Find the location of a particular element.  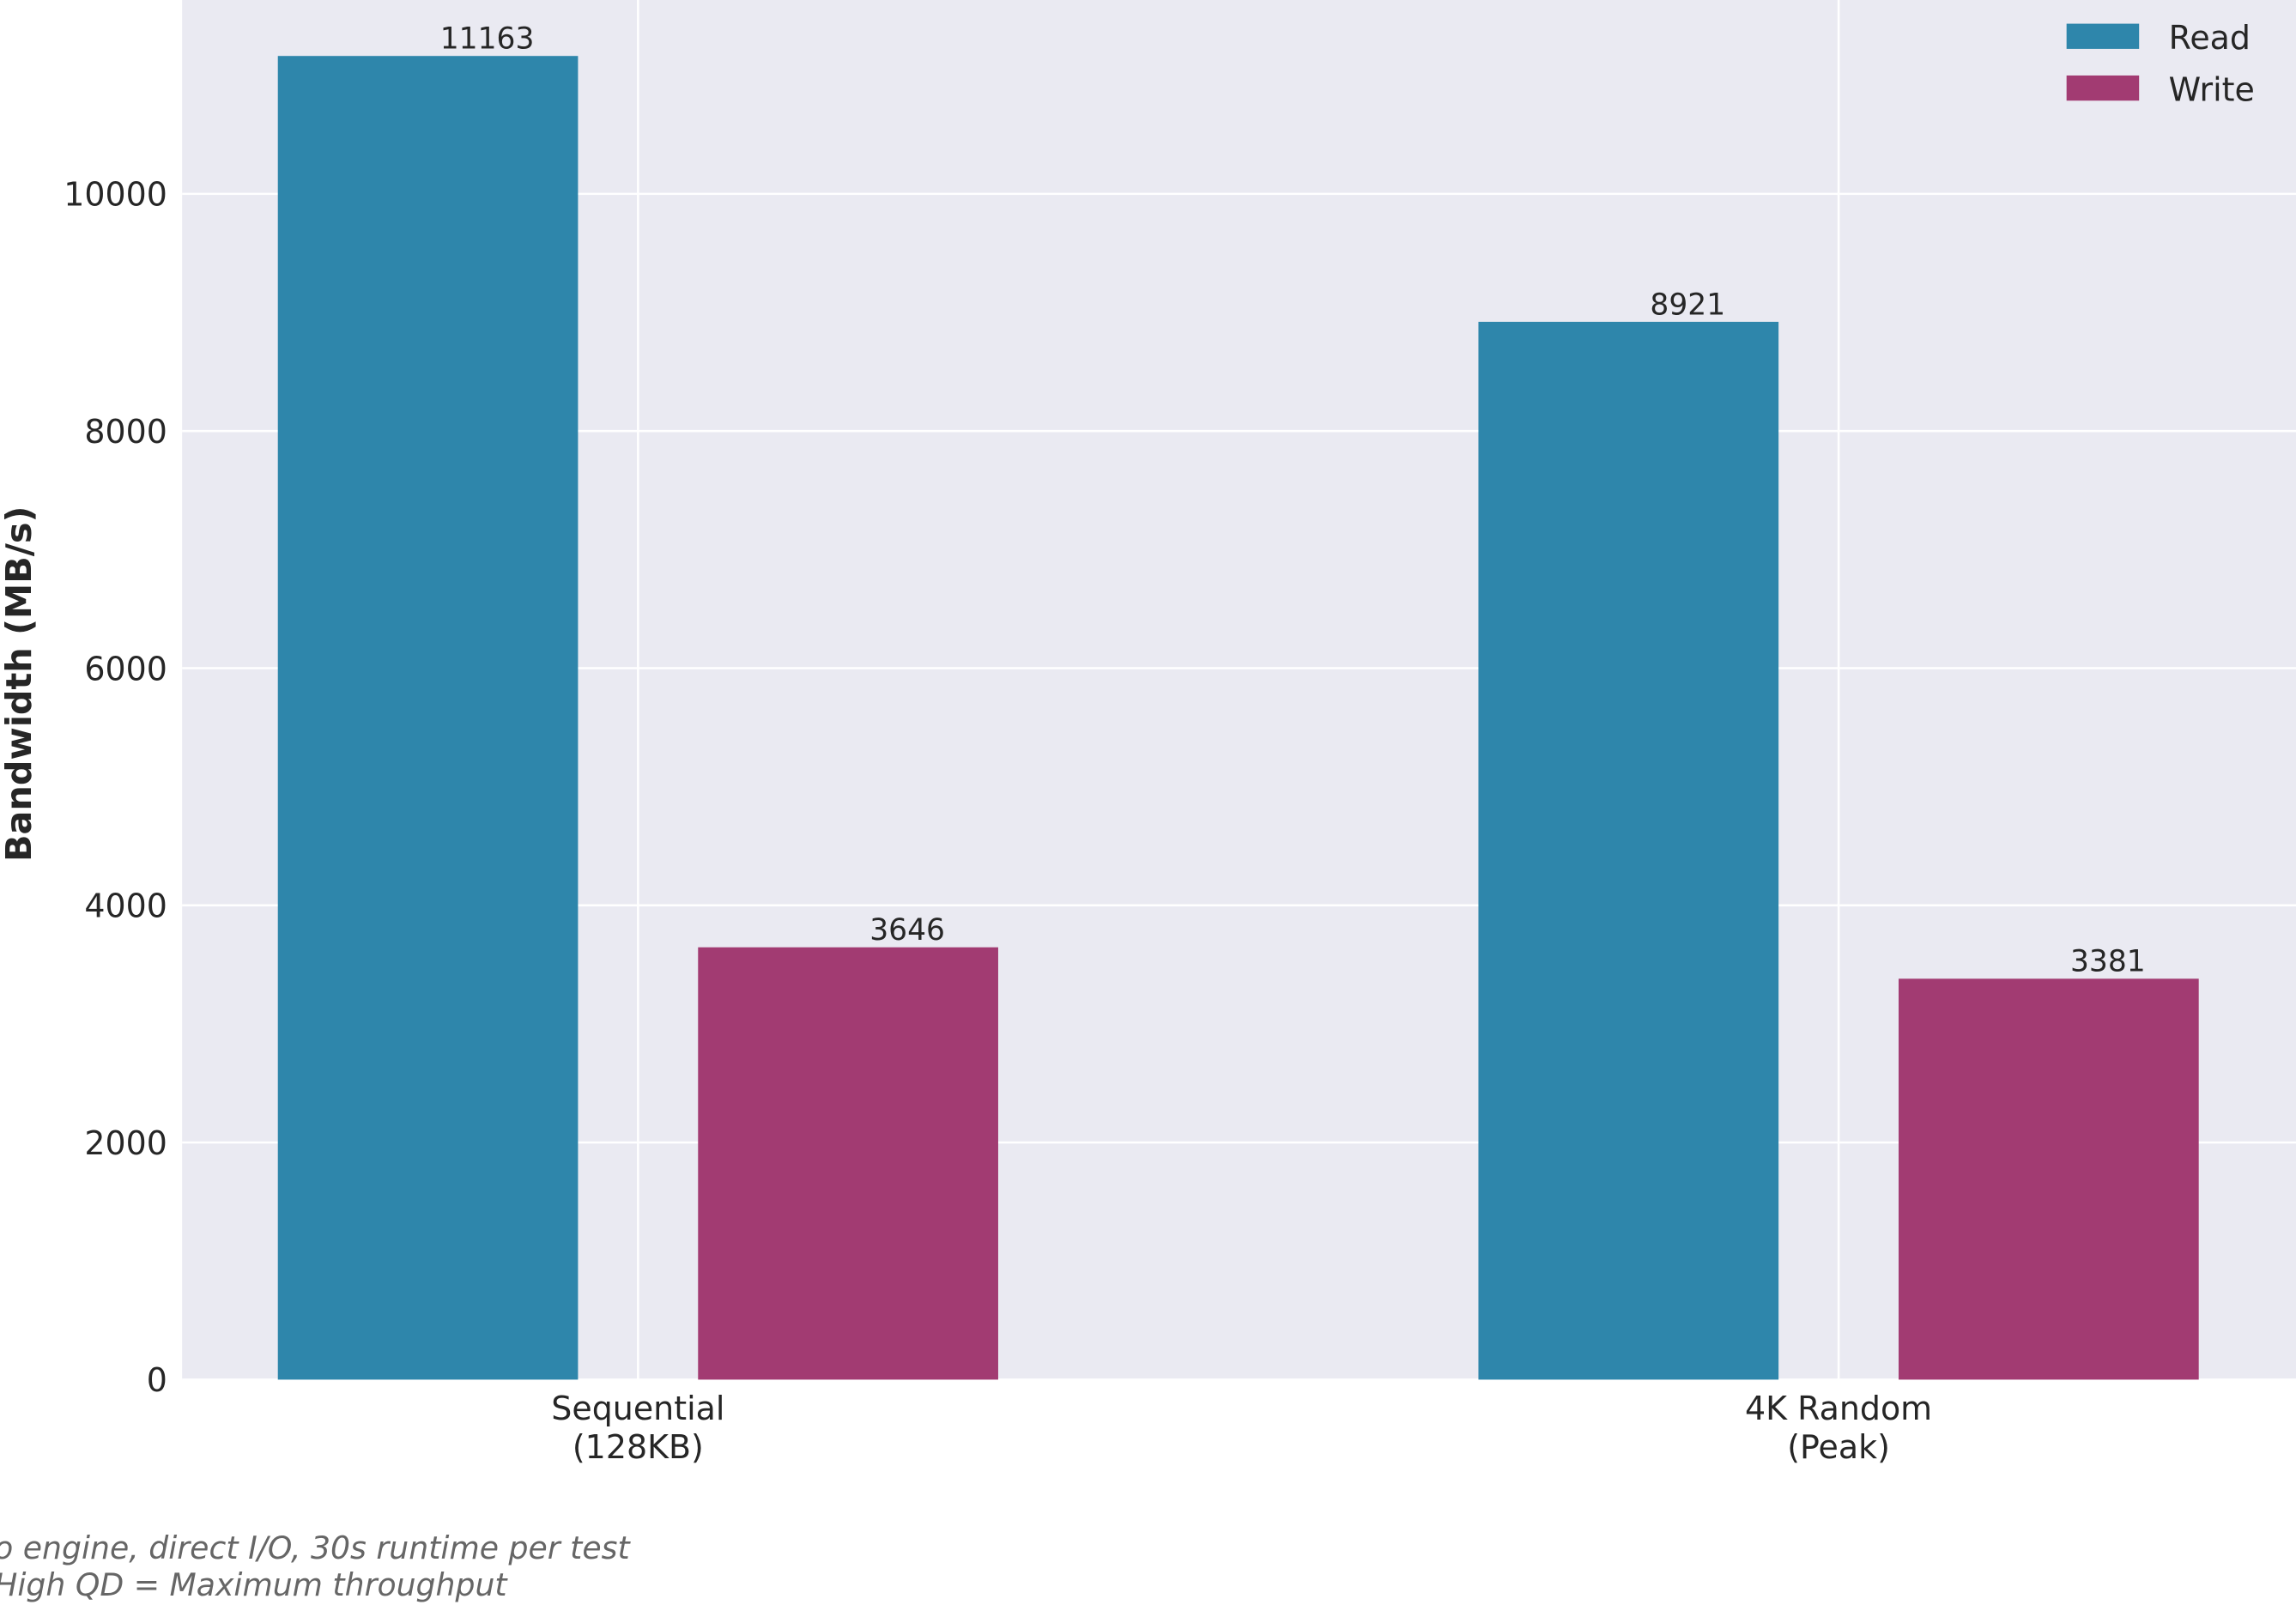

x-axis-ticks: Sequential (128KB) 4K Random (Peak) is located at coordinates (1241, 1428).